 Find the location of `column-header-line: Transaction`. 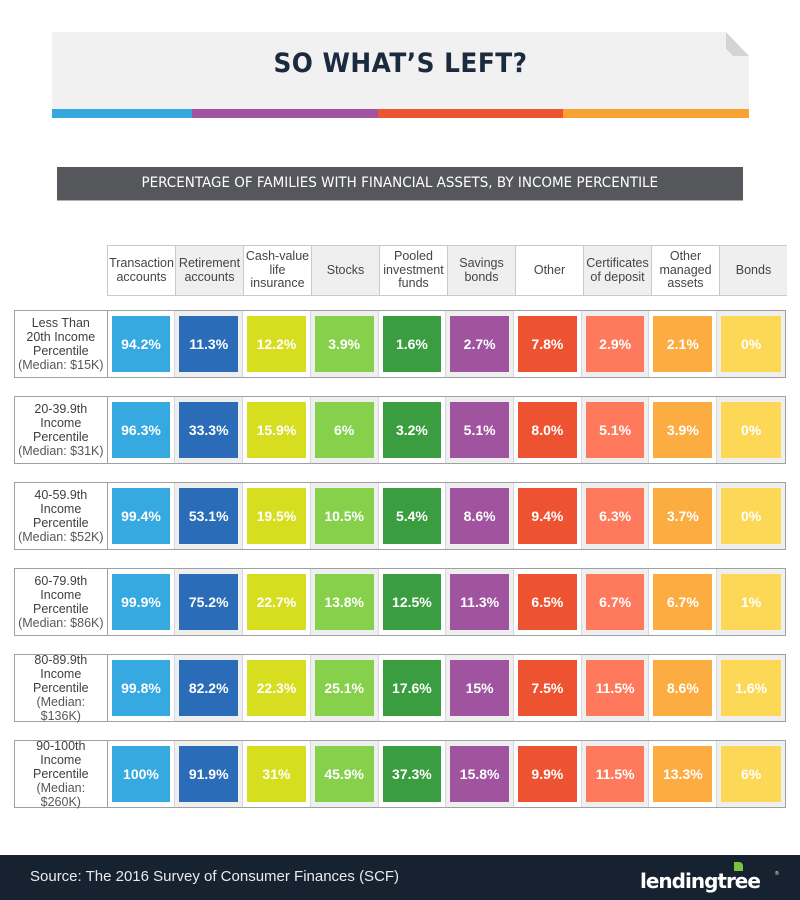

column-header-line: Transaction is located at coordinates (141, 263).